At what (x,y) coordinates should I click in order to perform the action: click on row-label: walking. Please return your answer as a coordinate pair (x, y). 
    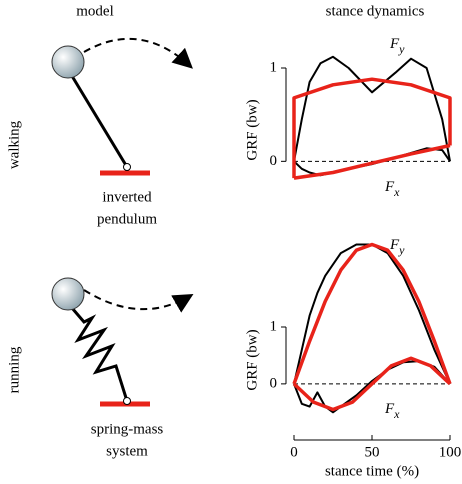
    Looking at the image, I should click on (14, 144).